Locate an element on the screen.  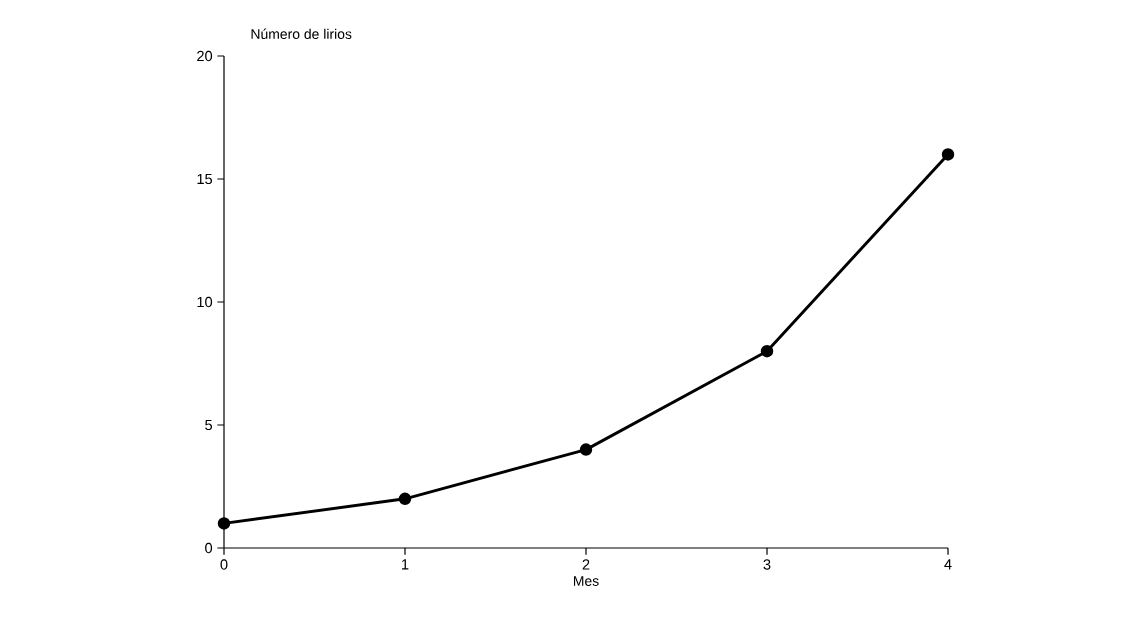
y-tick-label: 5 is located at coordinates (209, 425).